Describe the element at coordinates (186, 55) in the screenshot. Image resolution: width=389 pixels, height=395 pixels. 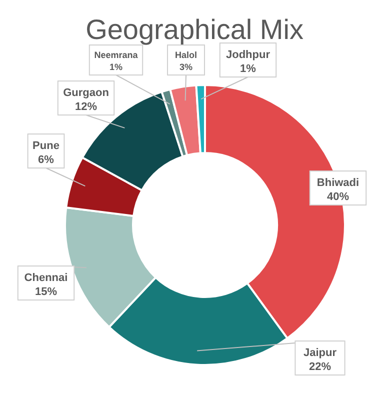
I see `slice-label: Halol` at that location.